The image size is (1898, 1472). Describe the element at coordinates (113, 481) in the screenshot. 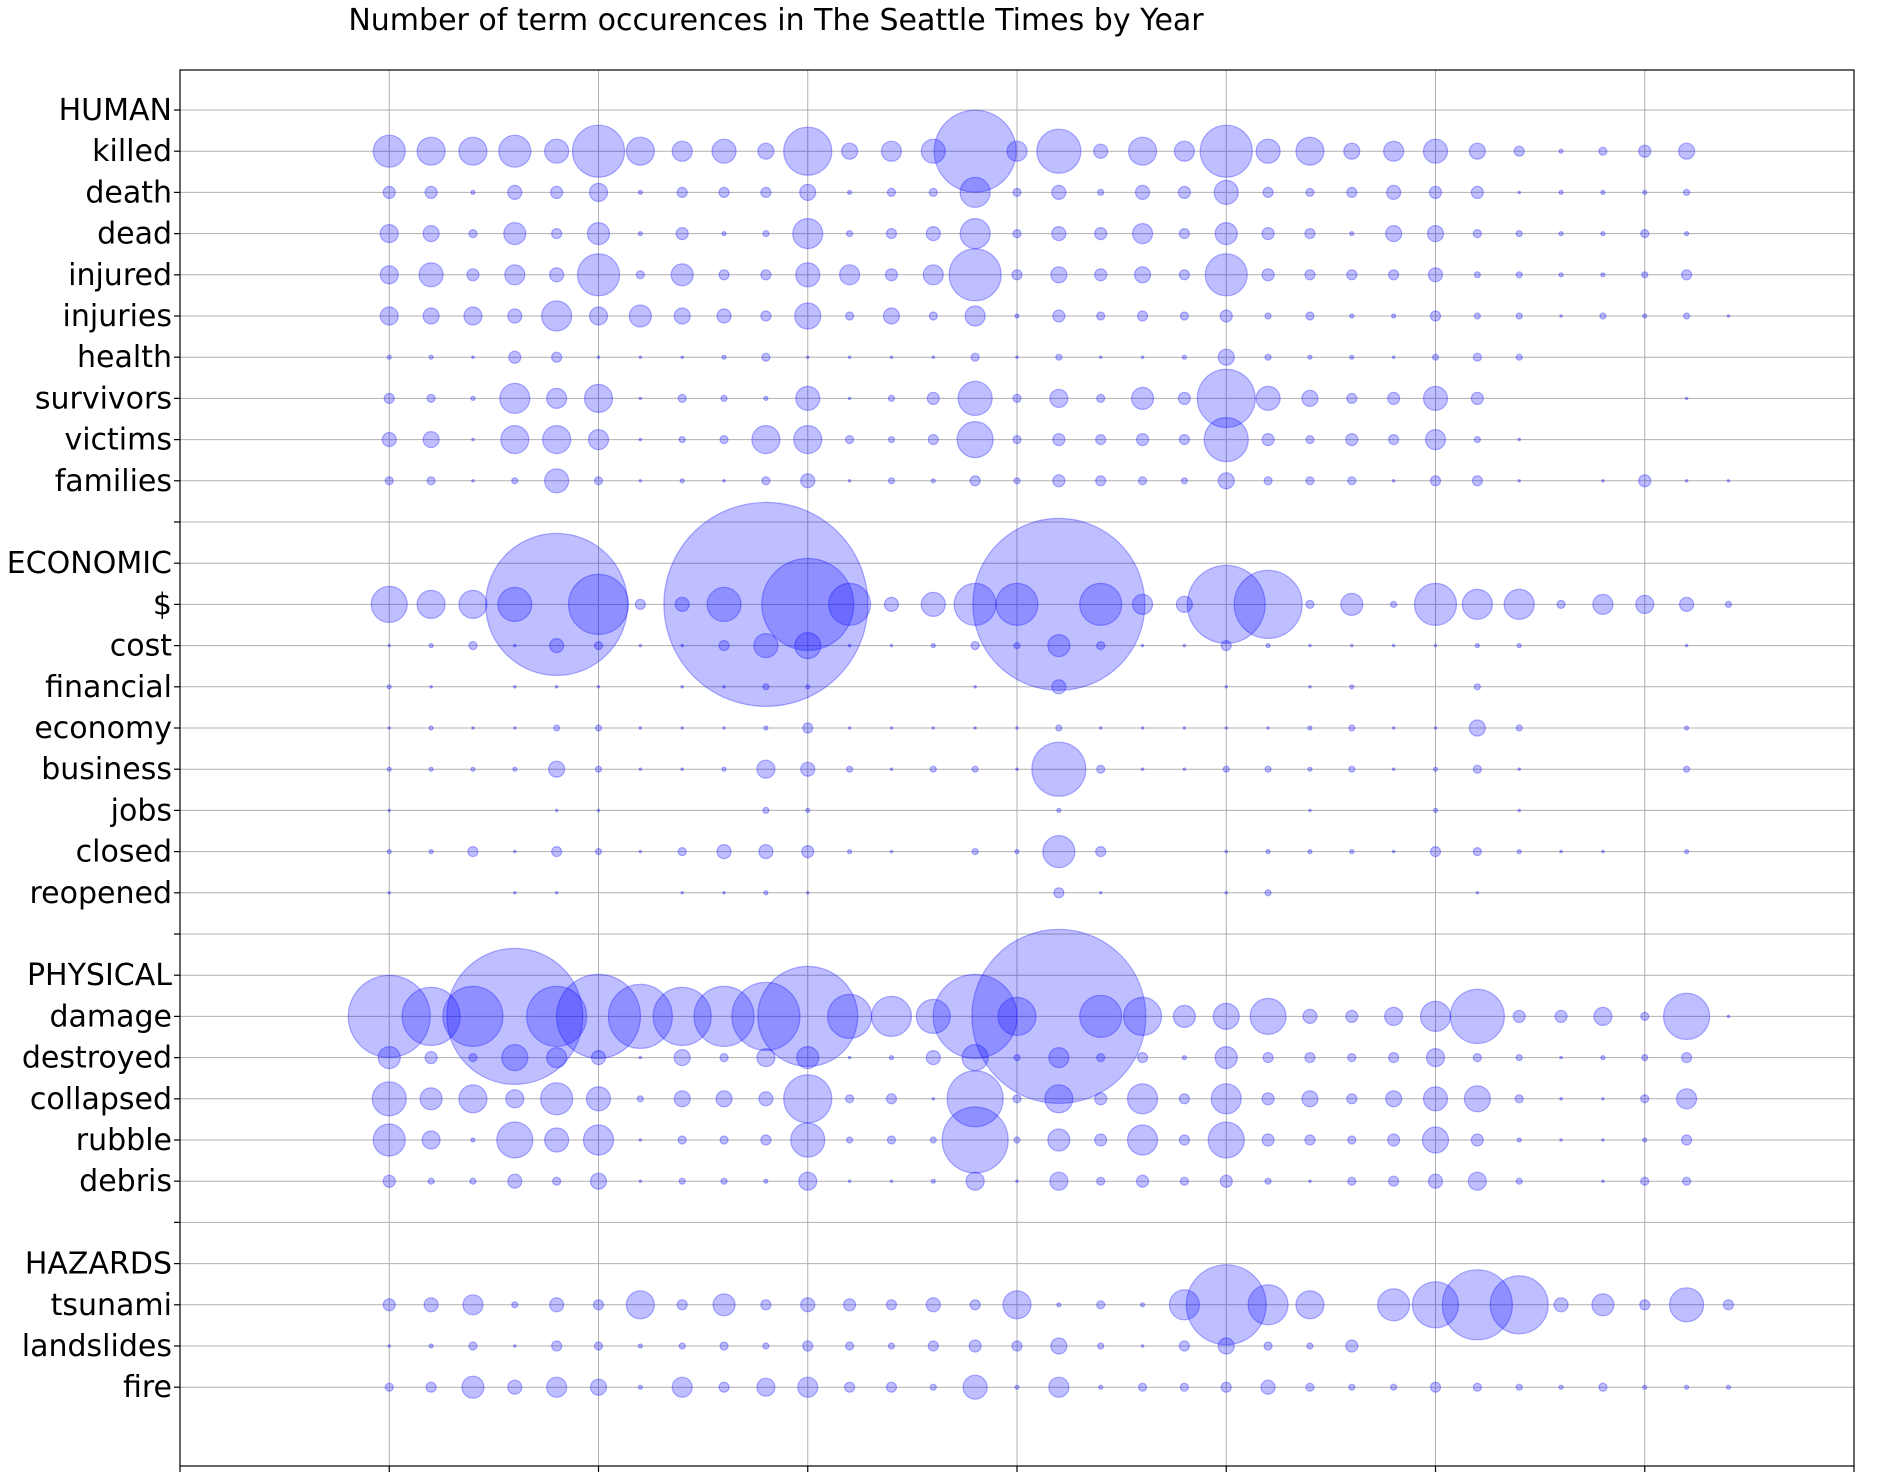

I see `y-tick-label: families` at that location.